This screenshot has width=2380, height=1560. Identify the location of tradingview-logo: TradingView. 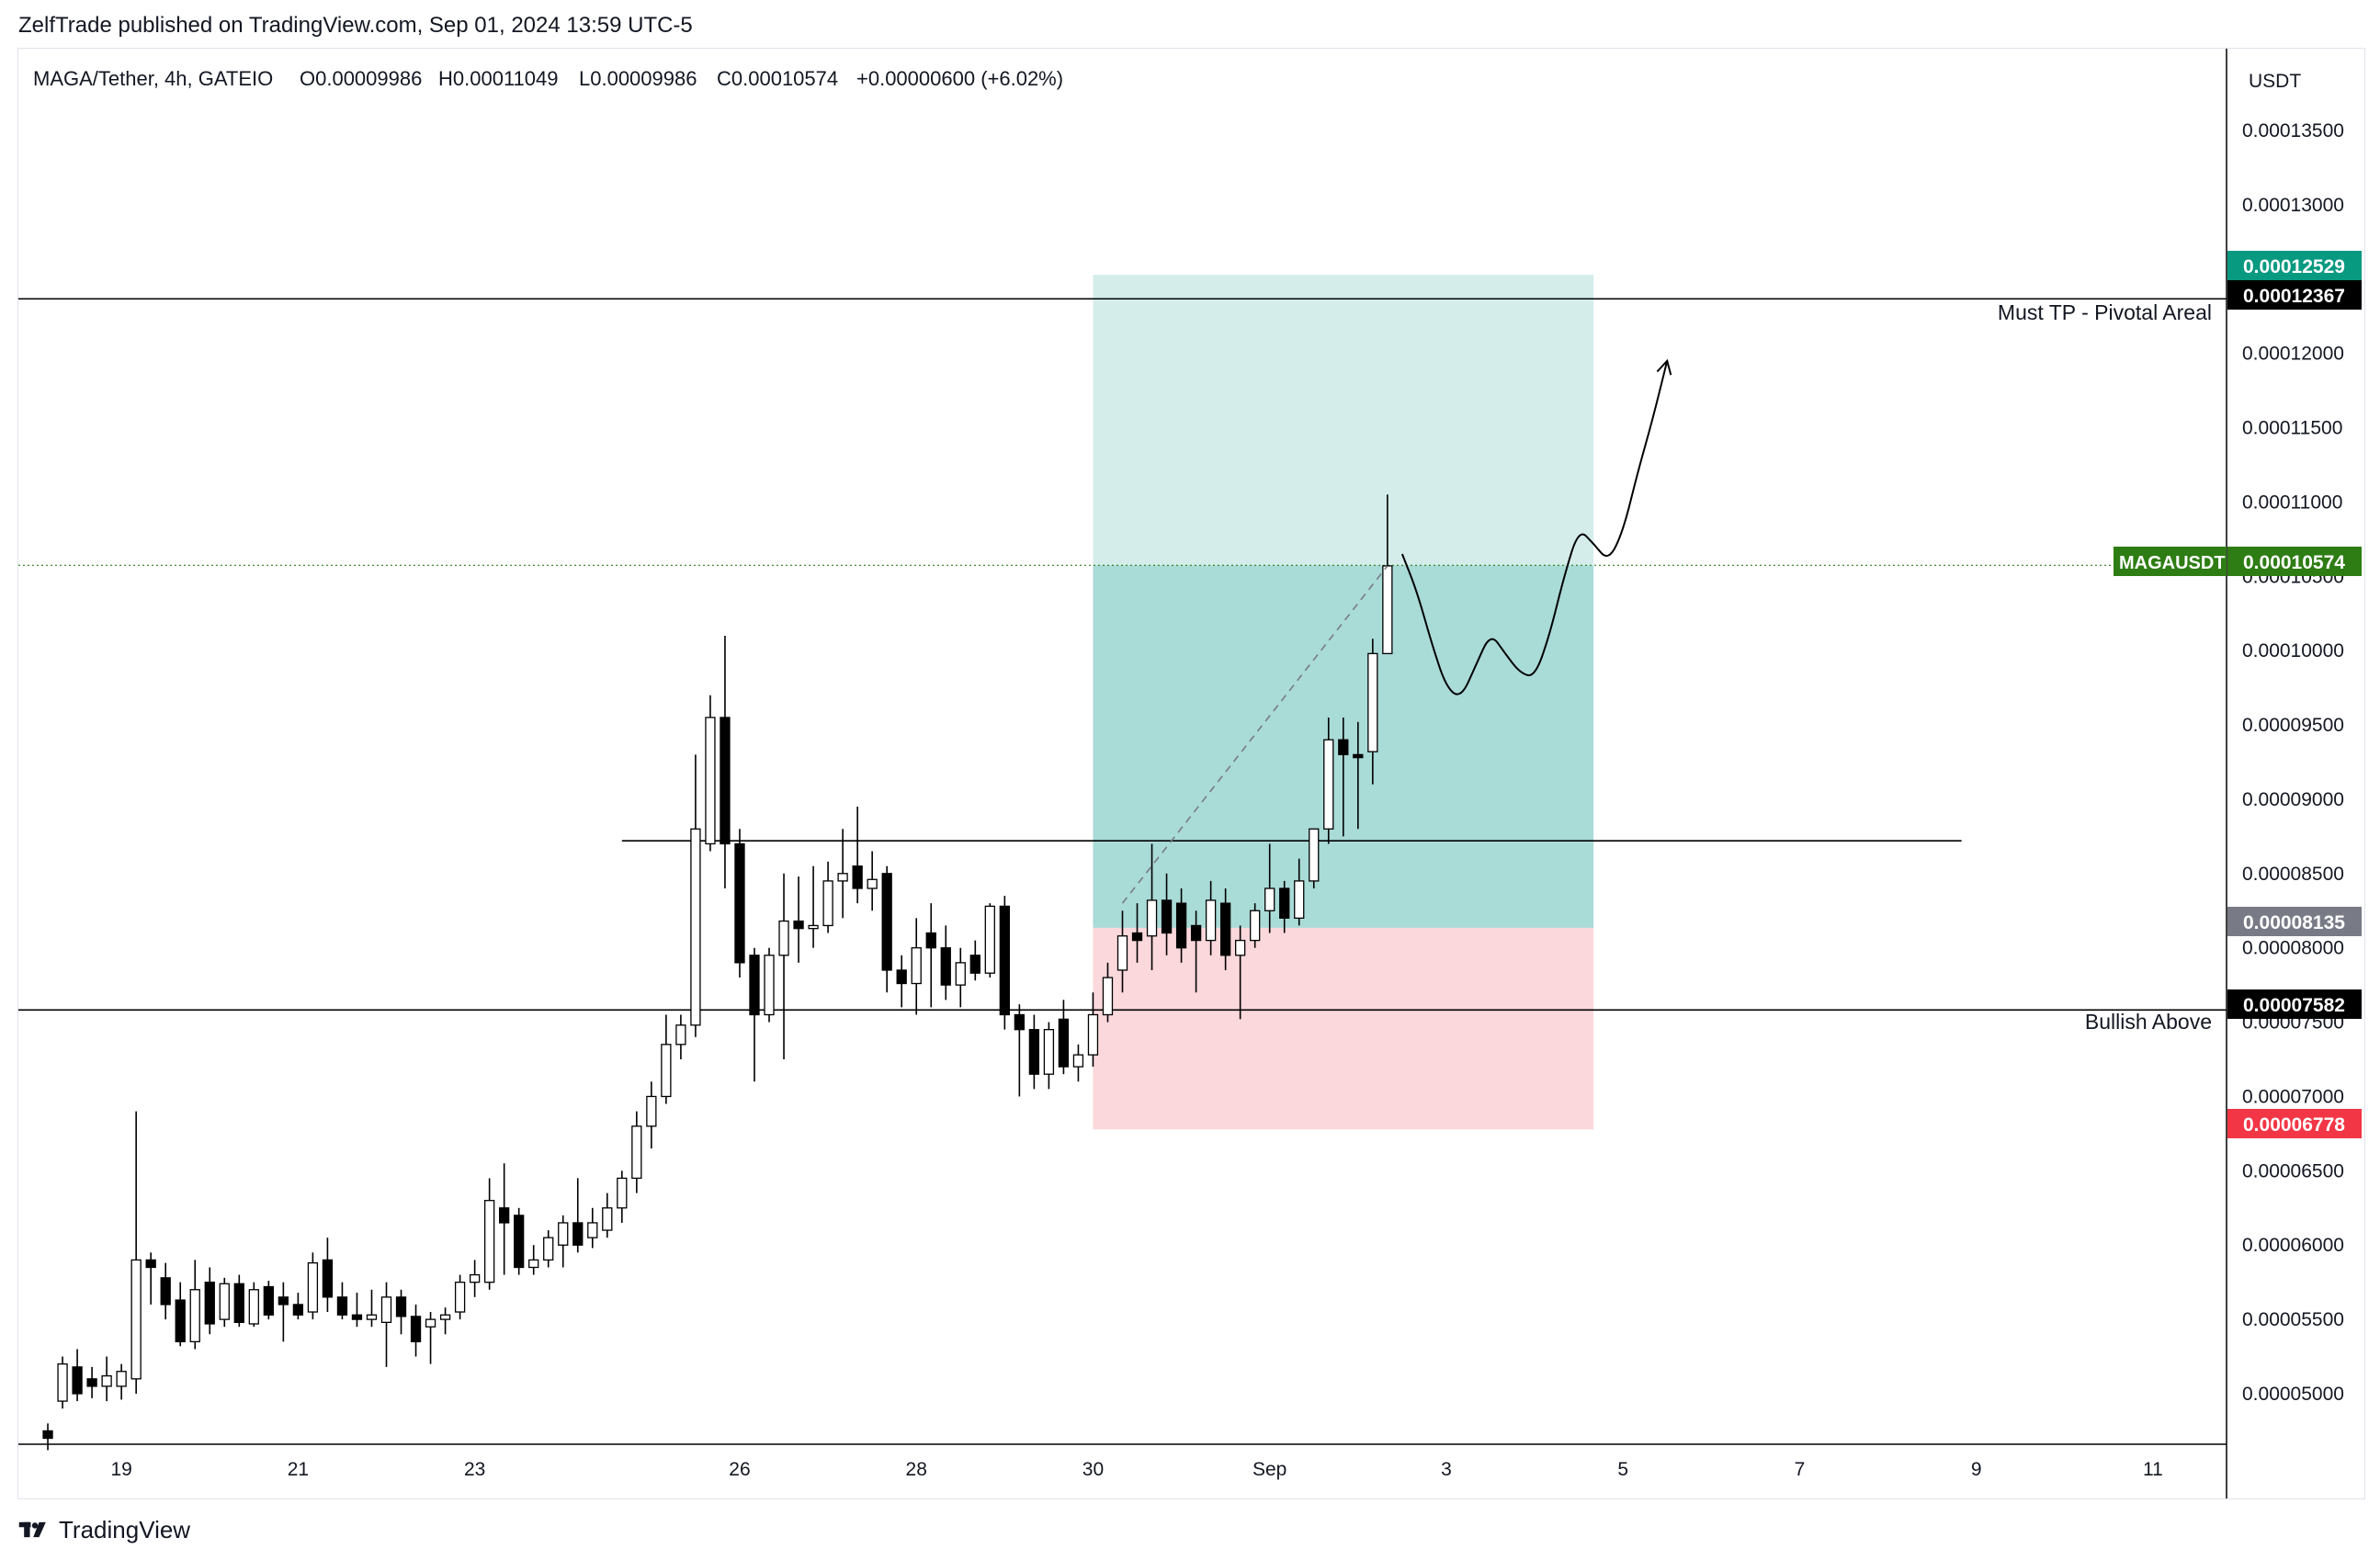
(104, 1529).